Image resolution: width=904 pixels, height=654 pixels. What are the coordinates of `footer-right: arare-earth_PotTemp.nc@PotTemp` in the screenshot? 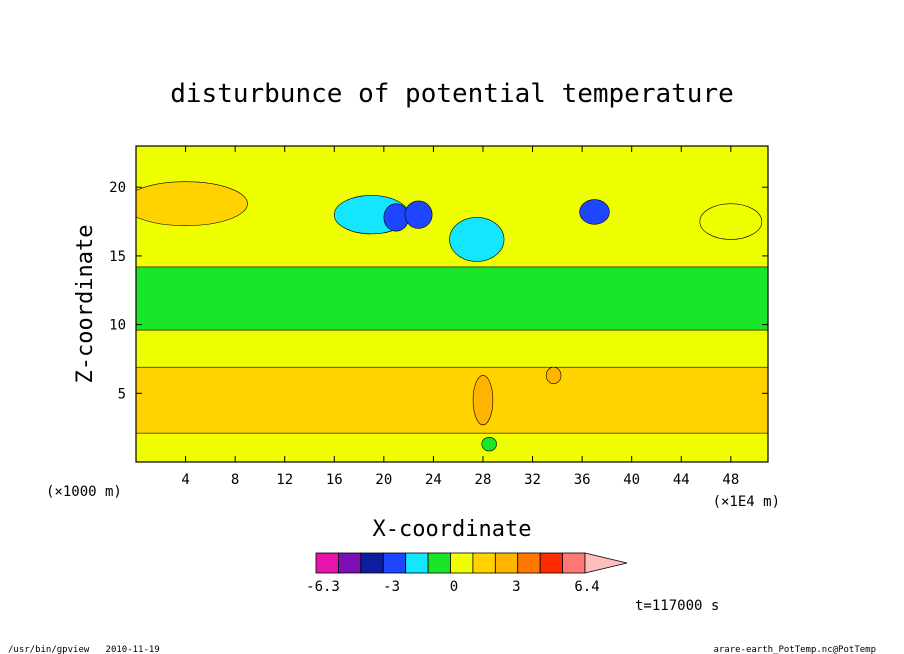 It's located at (794, 649).